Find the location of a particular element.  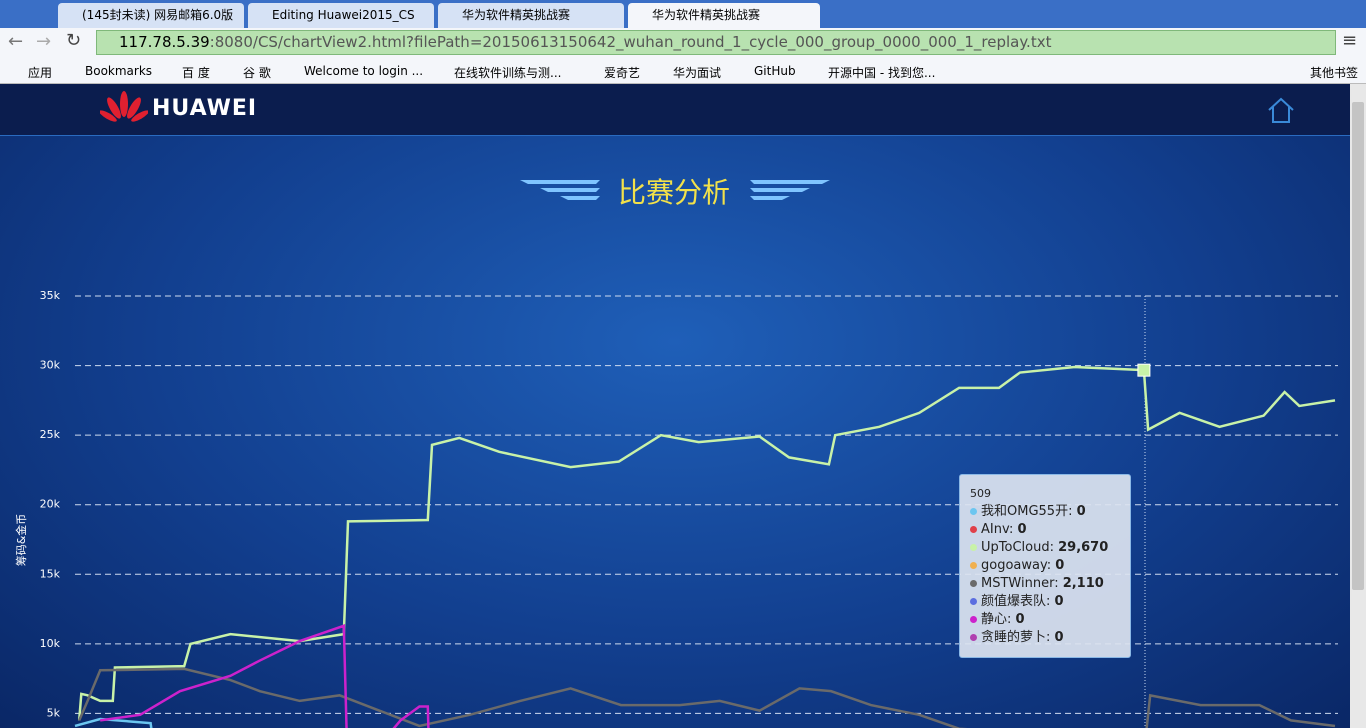

tab: Editing Huawei2015_CS is located at coordinates (341, 15).